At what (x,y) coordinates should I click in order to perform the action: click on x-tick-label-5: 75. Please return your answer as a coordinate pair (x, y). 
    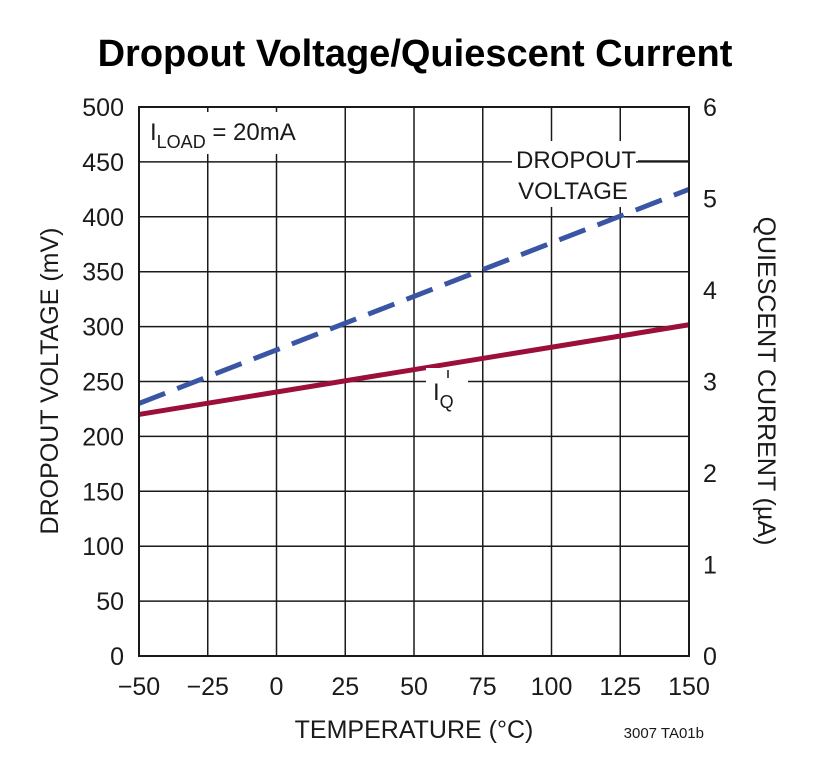
    Looking at the image, I should click on (483, 687).